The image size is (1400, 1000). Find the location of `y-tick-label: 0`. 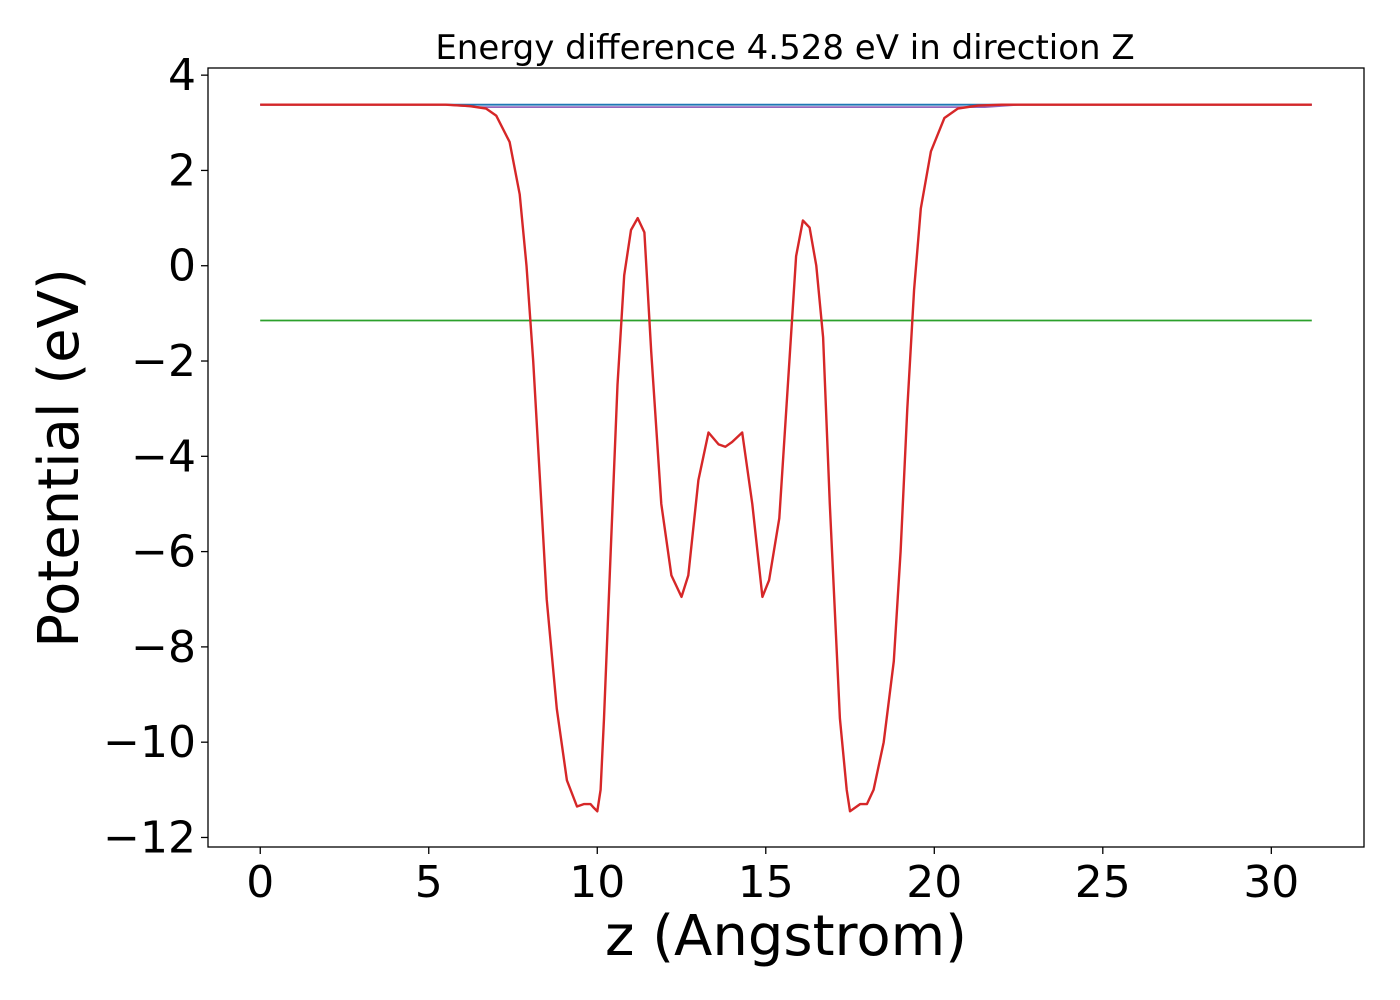

y-tick-label: 0 is located at coordinates (182, 266).